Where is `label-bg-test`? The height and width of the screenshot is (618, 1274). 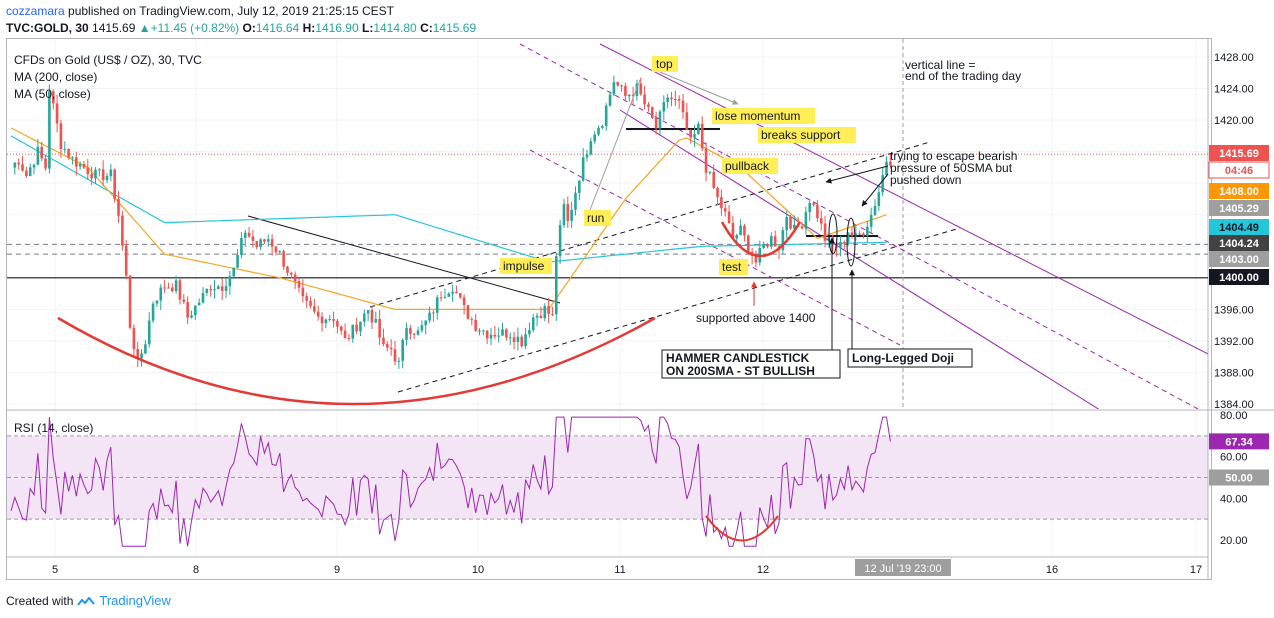 label-bg-test is located at coordinates (733, 267).